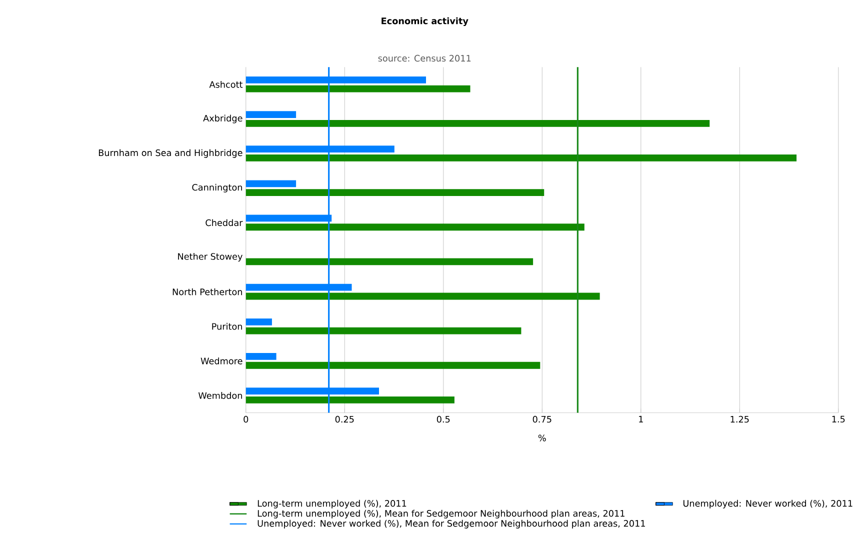 The width and height of the screenshot is (858, 557). What do you see at coordinates (246, 419) in the screenshot?
I see `x-tick-label: 0` at bounding box center [246, 419].